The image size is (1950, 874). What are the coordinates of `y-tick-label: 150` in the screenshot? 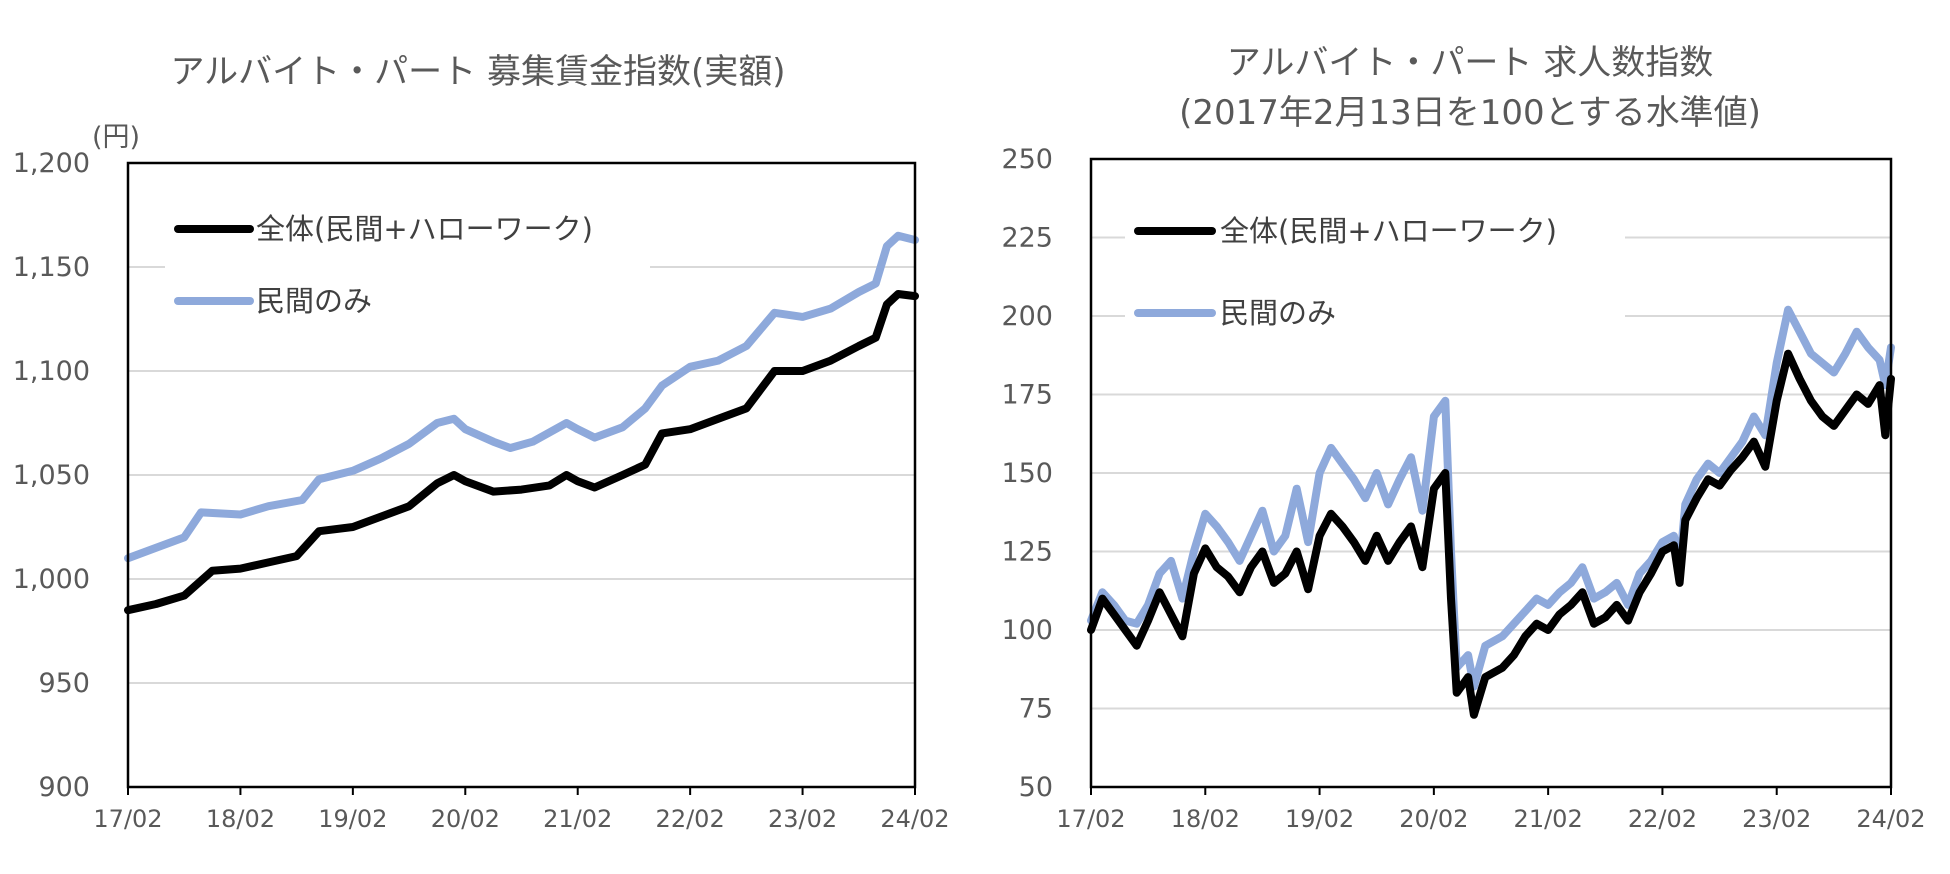 It's located at (1027, 473).